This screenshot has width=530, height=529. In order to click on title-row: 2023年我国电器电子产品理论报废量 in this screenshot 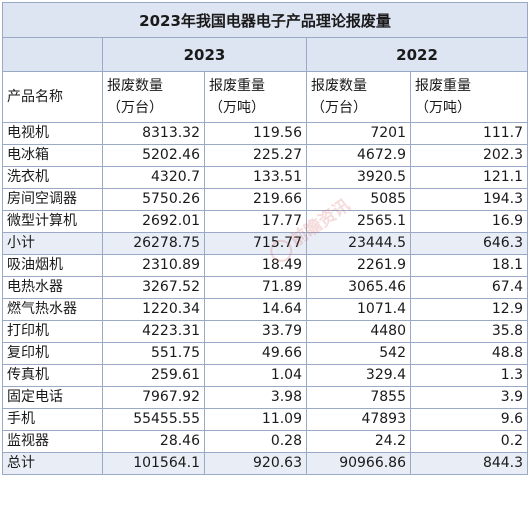, I will do `click(265, 20)`.